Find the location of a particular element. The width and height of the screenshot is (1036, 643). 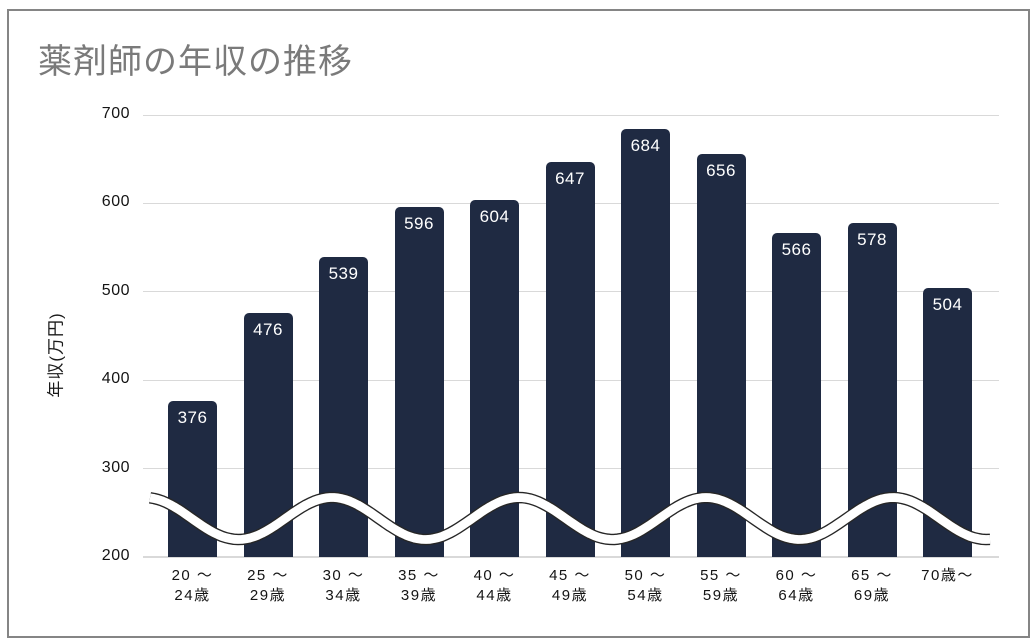

y-tick-label: 600 is located at coordinates (115, 202).